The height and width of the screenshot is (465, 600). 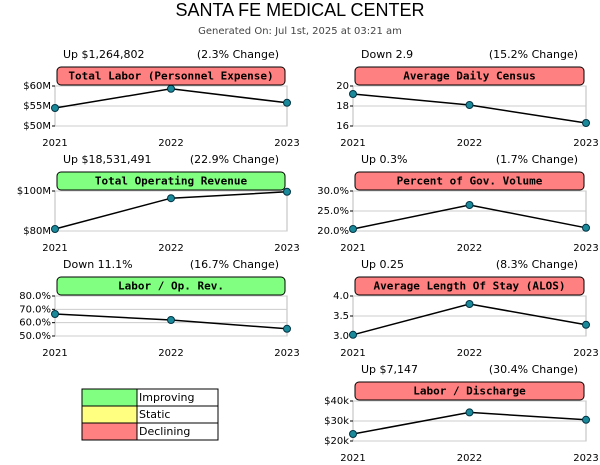 I want to click on chart-title: Total Labor (Personnel Expense), so click(x=170, y=76).